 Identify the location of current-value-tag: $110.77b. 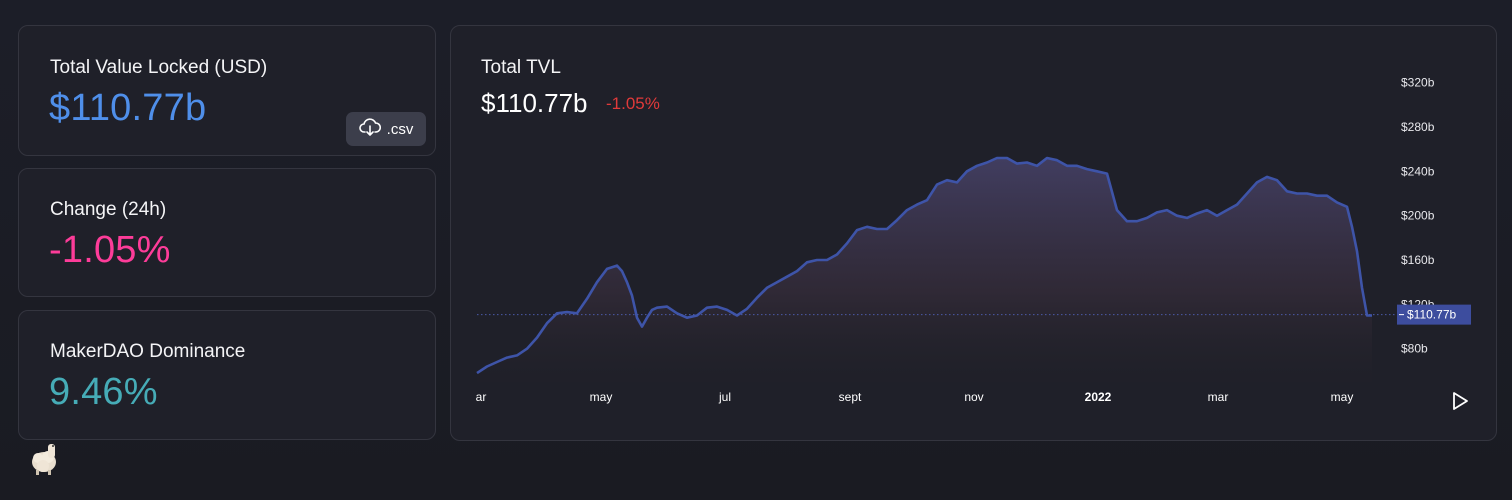
(1434, 314).